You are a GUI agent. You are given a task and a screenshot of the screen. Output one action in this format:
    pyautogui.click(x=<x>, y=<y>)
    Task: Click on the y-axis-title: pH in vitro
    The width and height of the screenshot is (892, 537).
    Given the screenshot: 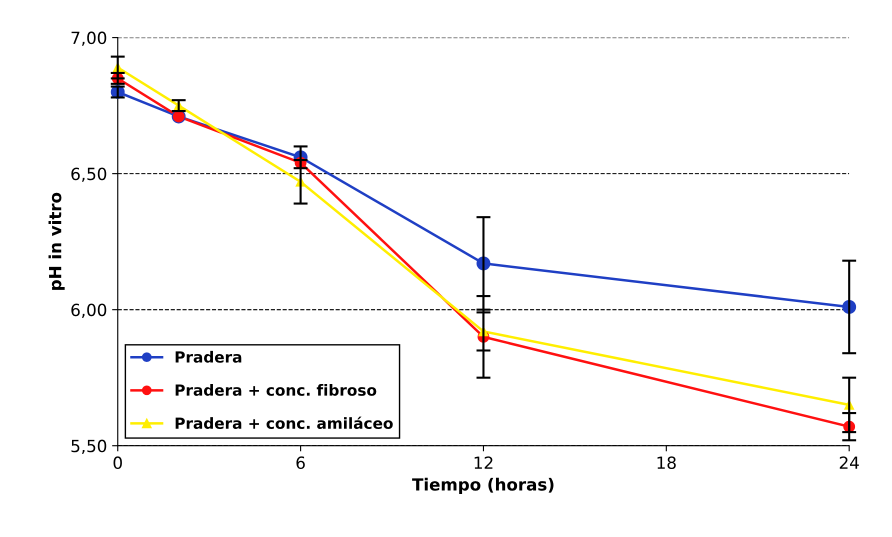 What is the action you would take?
    pyautogui.click(x=56, y=241)
    